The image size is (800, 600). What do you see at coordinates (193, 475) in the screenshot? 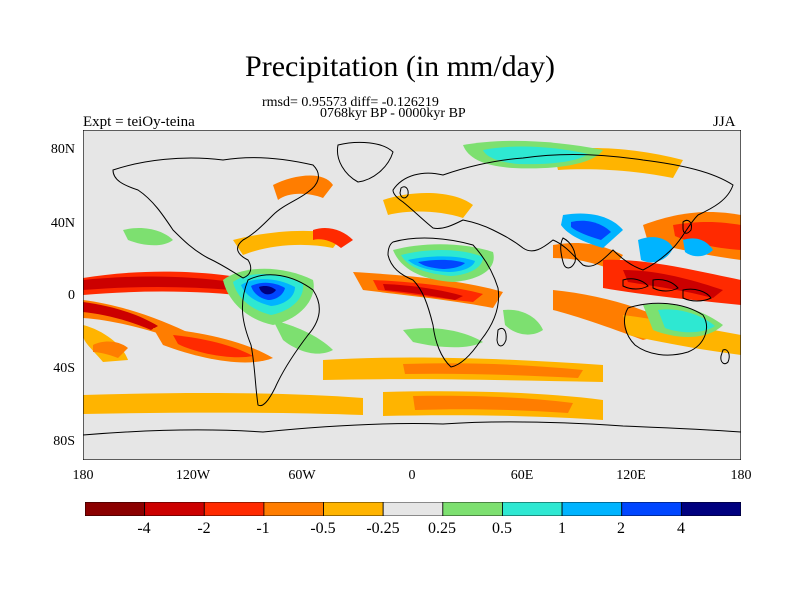
I see `lon-tick-label: 120W` at bounding box center [193, 475].